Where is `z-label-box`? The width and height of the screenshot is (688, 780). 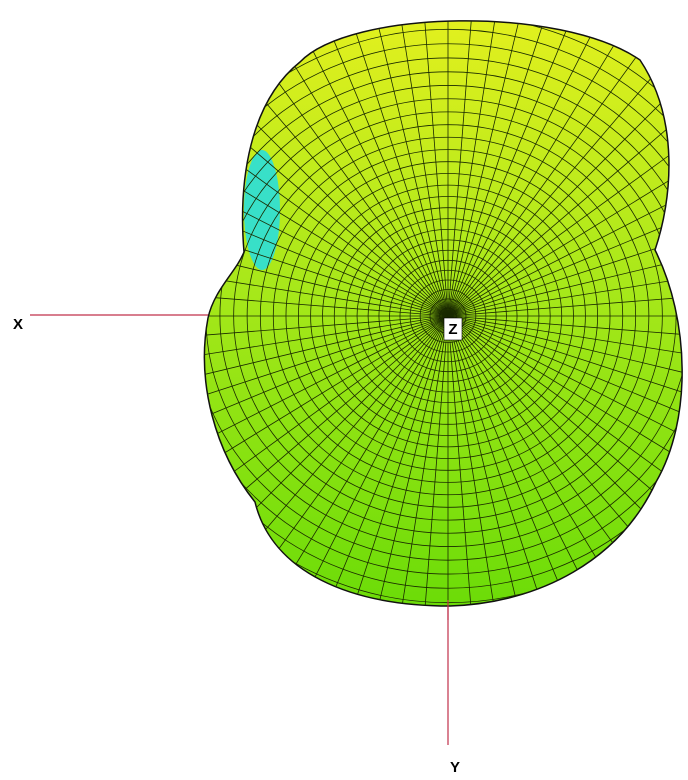 z-label-box is located at coordinates (453, 329).